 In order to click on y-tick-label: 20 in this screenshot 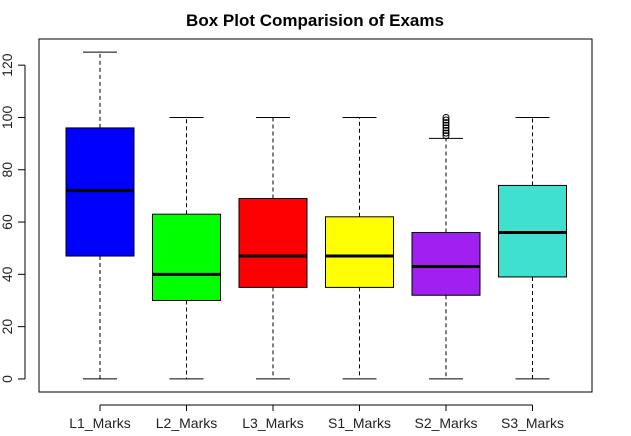, I will do `click(7, 327)`.